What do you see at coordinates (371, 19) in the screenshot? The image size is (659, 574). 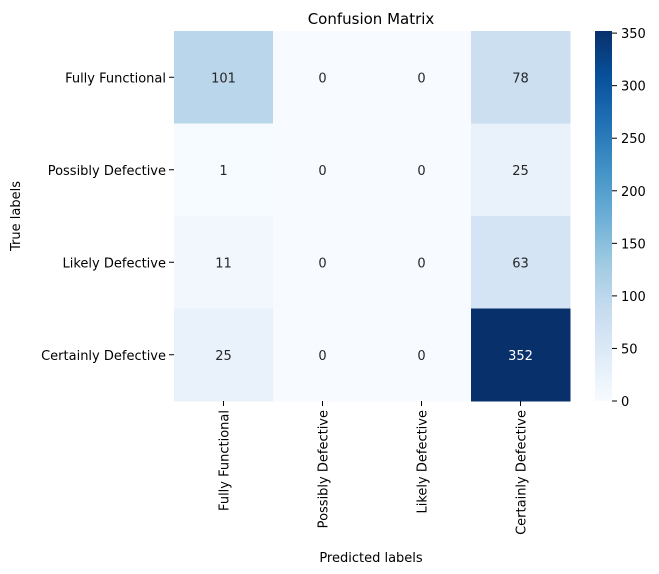 I see `chart-title: Confusion Matrix` at bounding box center [371, 19].